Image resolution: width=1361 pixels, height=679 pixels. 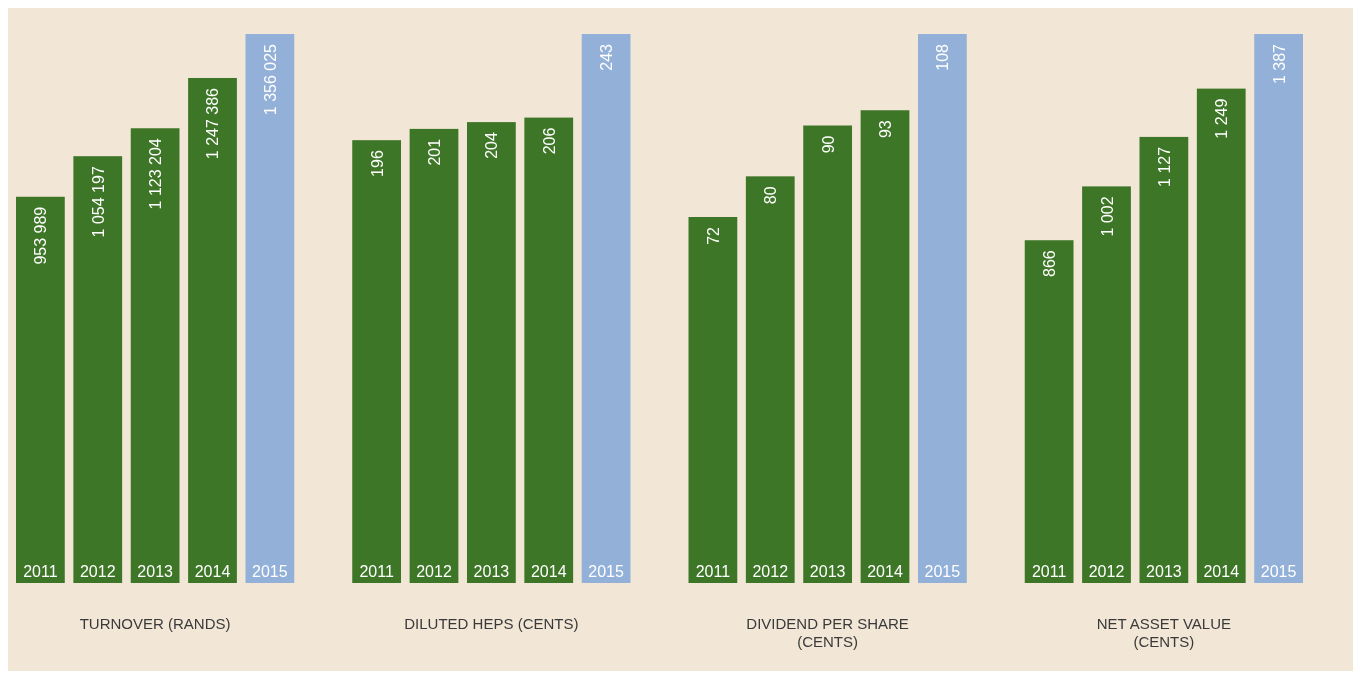 What do you see at coordinates (156, 174) in the screenshot?
I see `data-label: 1 123 204` at bounding box center [156, 174].